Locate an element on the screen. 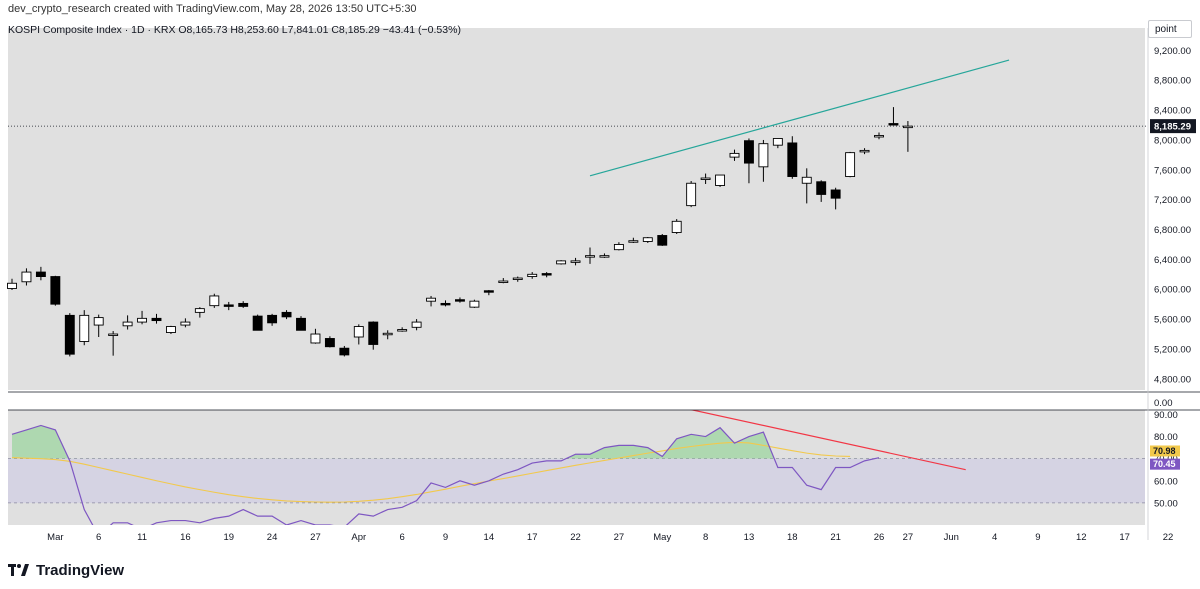 The height and width of the screenshot is (589, 1200). rsi-value-label: 70.98 is located at coordinates (1164, 451).